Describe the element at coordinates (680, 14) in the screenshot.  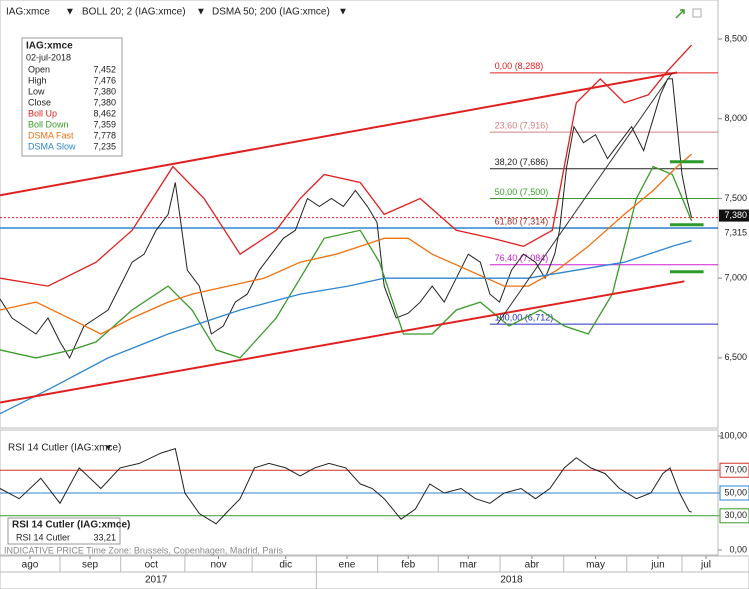
I see `expand-icon` at that location.